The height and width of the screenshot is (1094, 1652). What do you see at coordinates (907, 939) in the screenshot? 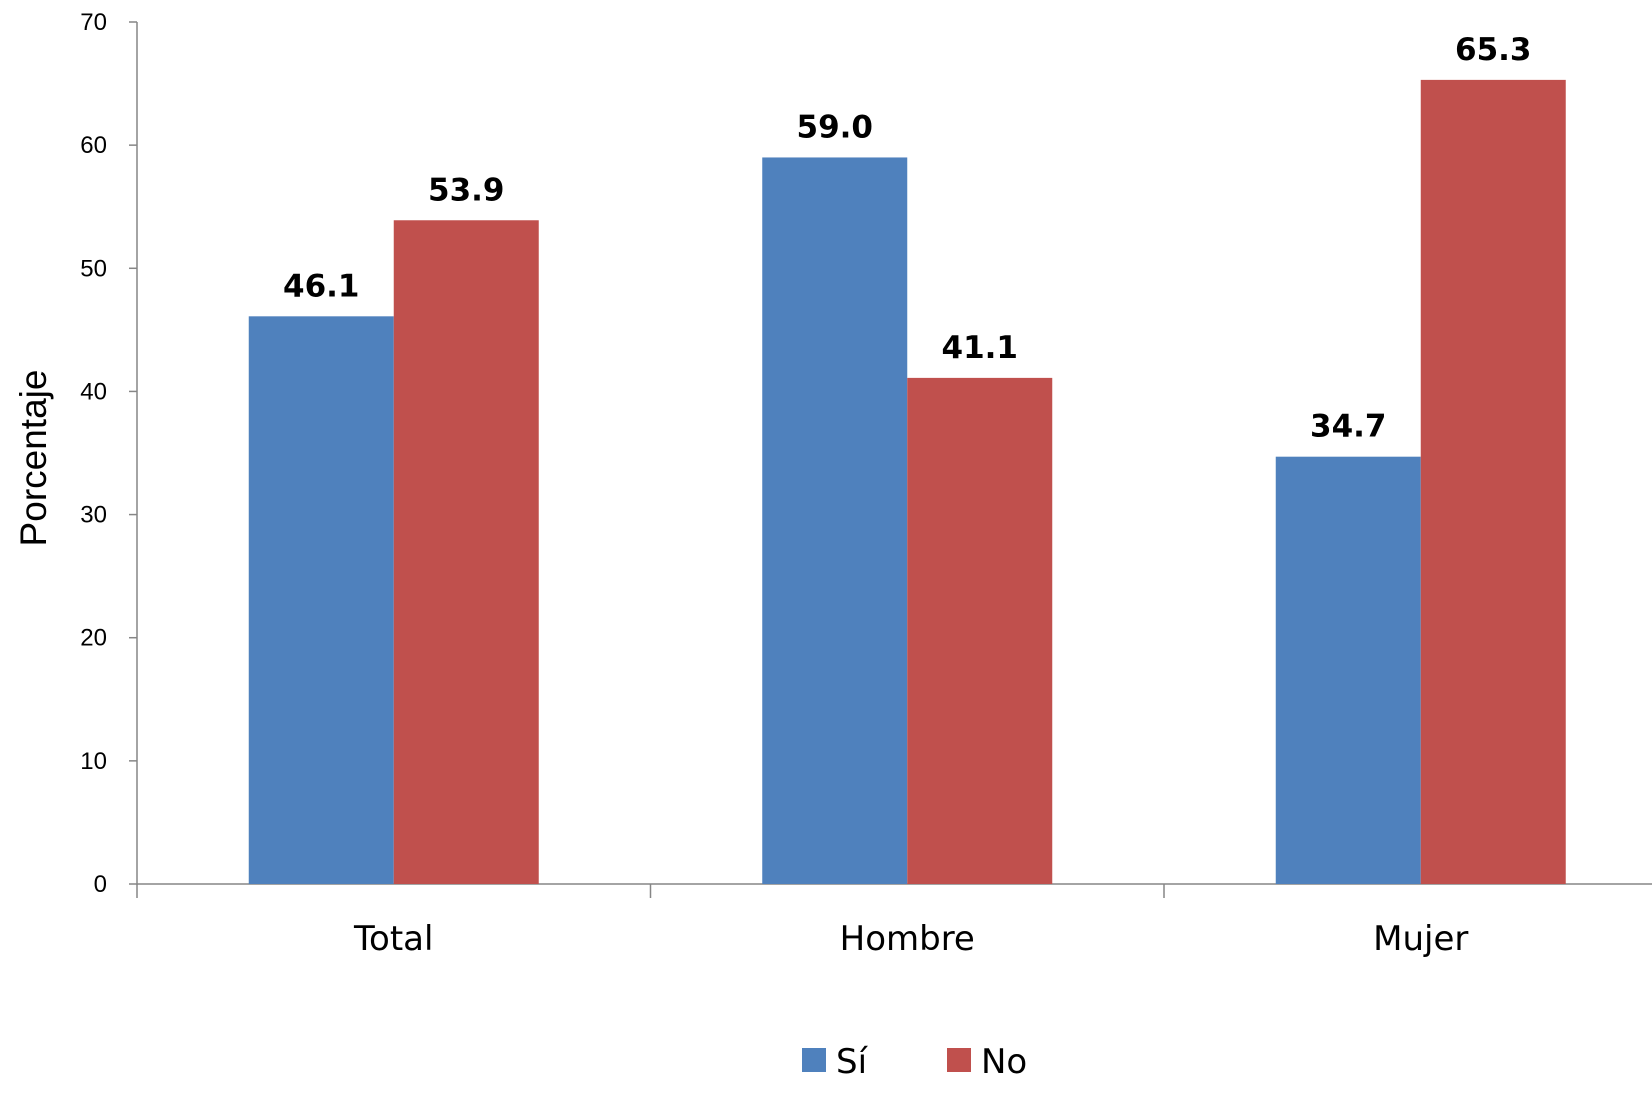
I see `x-tick-label: Hombre` at bounding box center [907, 939].